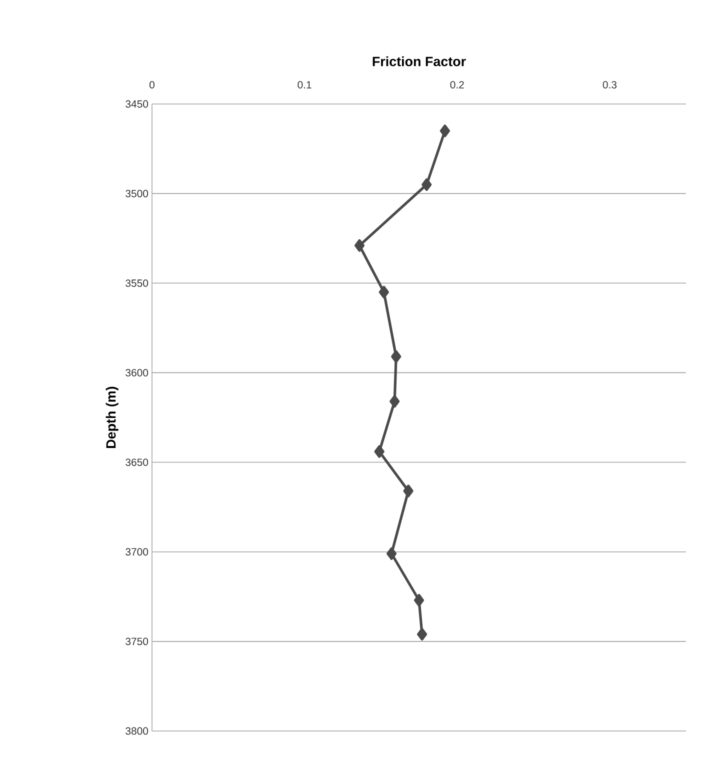  Describe the element at coordinates (137, 283) in the screenshot. I see `y-tick-label: 3550` at that location.